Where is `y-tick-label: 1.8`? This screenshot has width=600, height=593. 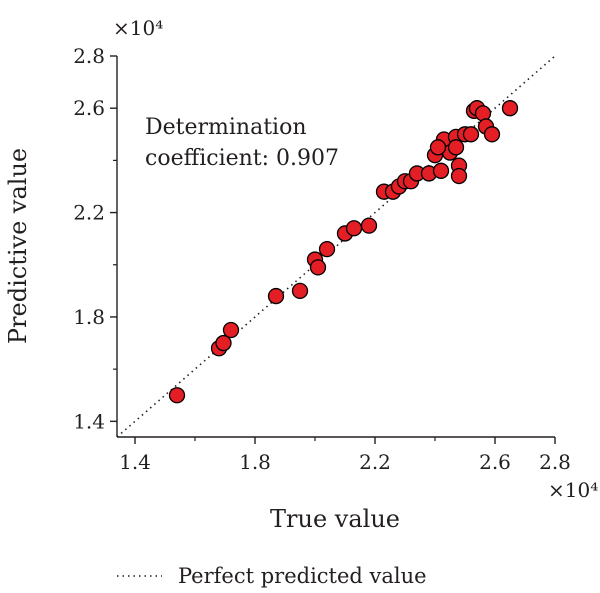 y-tick-label: 1.8 is located at coordinates (89, 317).